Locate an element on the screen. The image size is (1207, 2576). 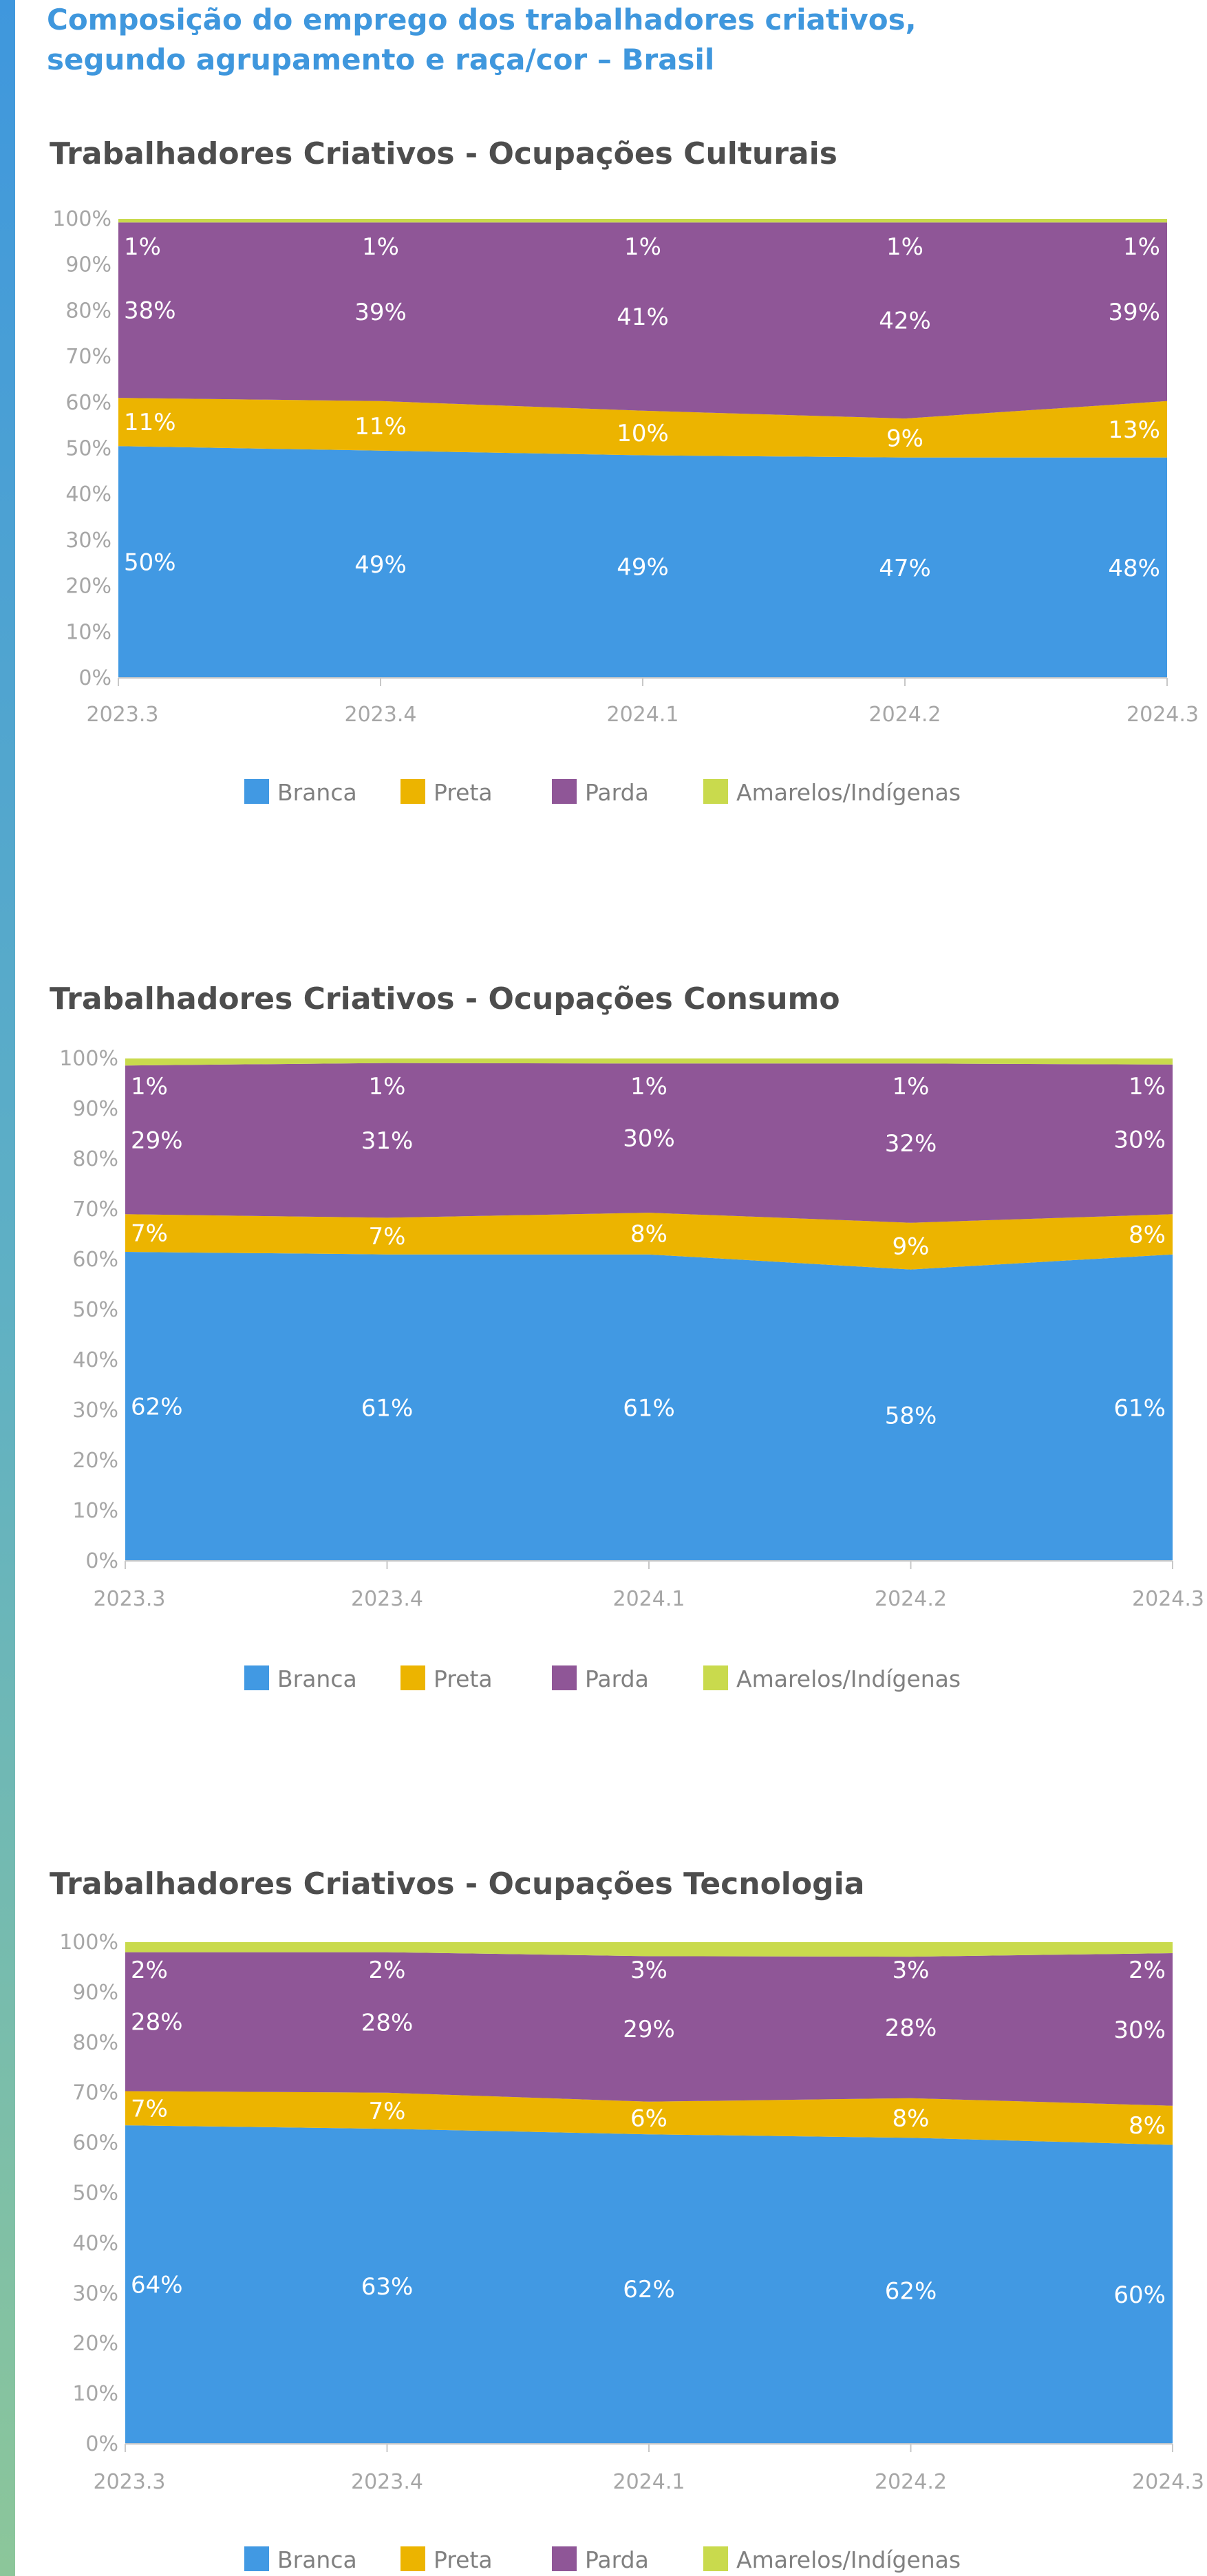
data-label-parda: 42% is located at coordinates (905, 321).